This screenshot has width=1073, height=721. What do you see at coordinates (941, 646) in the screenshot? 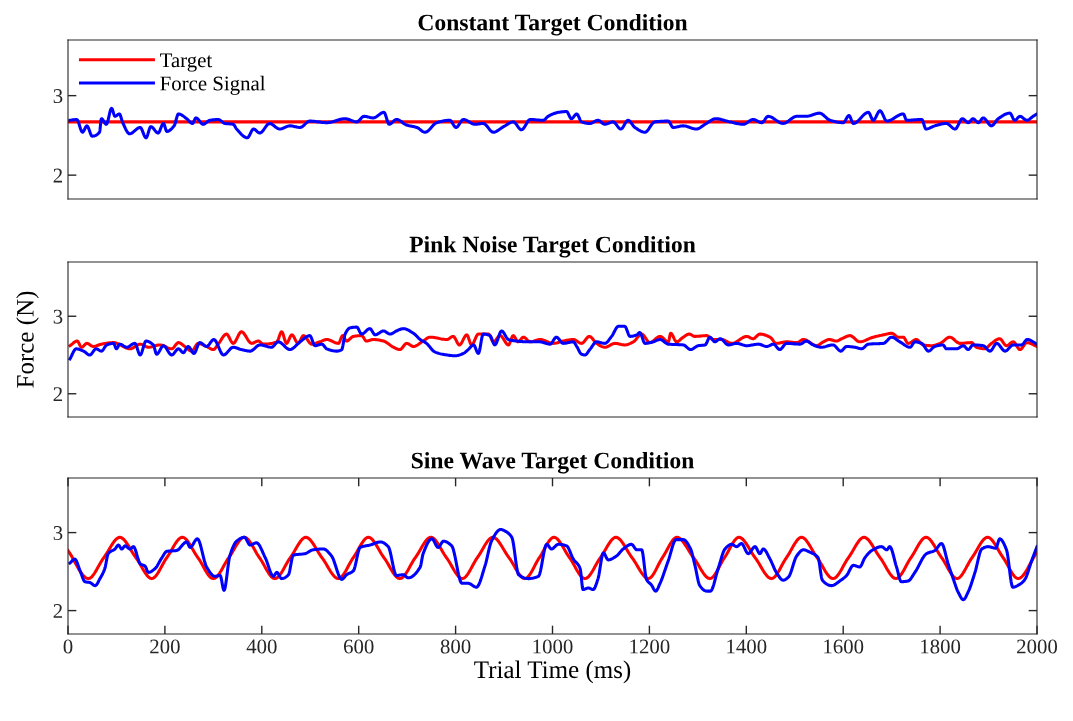
I see `x-tick-label: 1800` at bounding box center [941, 646].